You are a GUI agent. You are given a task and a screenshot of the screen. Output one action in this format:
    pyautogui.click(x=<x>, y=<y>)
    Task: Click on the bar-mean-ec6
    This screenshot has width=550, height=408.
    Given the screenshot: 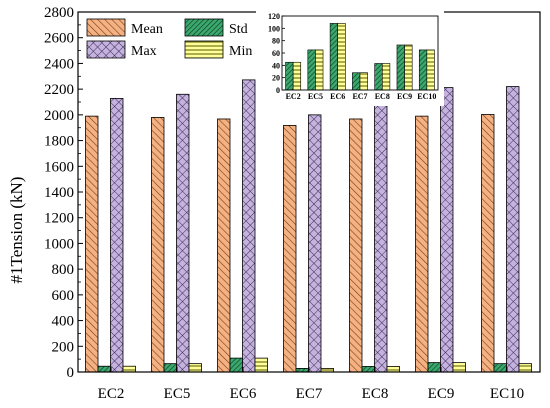 What is the action you would take?
    pyautogui.click(x=224, y=245)
    